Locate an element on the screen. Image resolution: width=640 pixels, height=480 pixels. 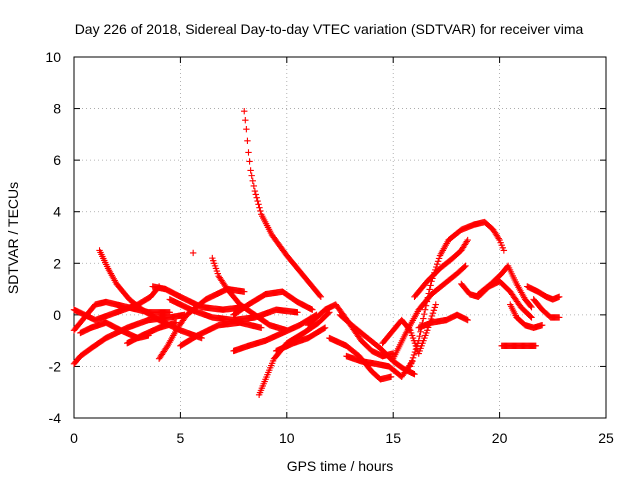
x-tick-label: 5 is located at coordinates (181, 438).